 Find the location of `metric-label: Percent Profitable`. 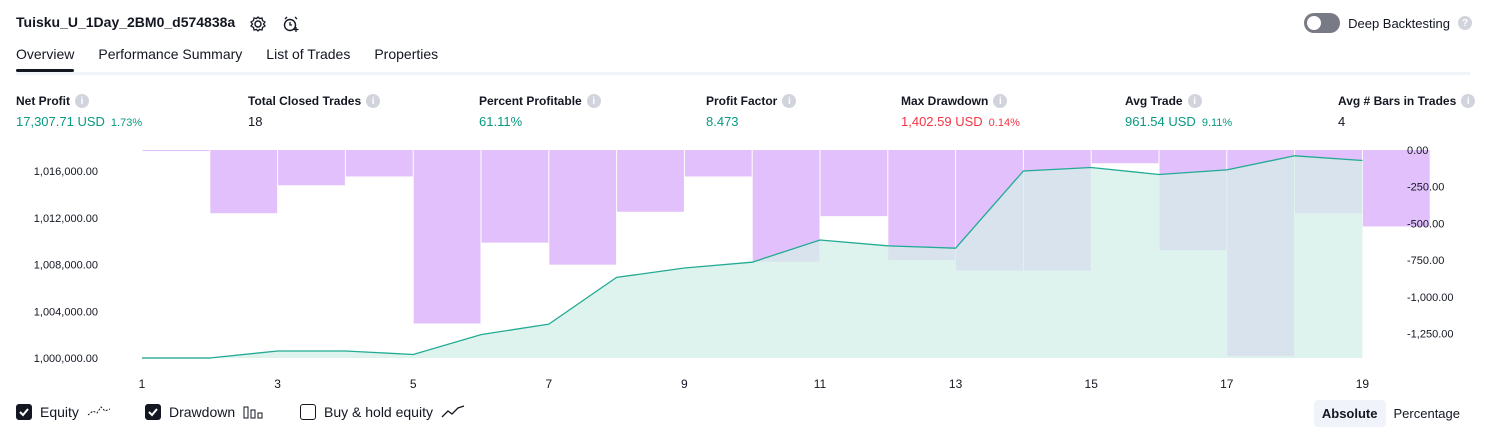

metric-label: Percent Profitable is located at coordinates (530, 101).